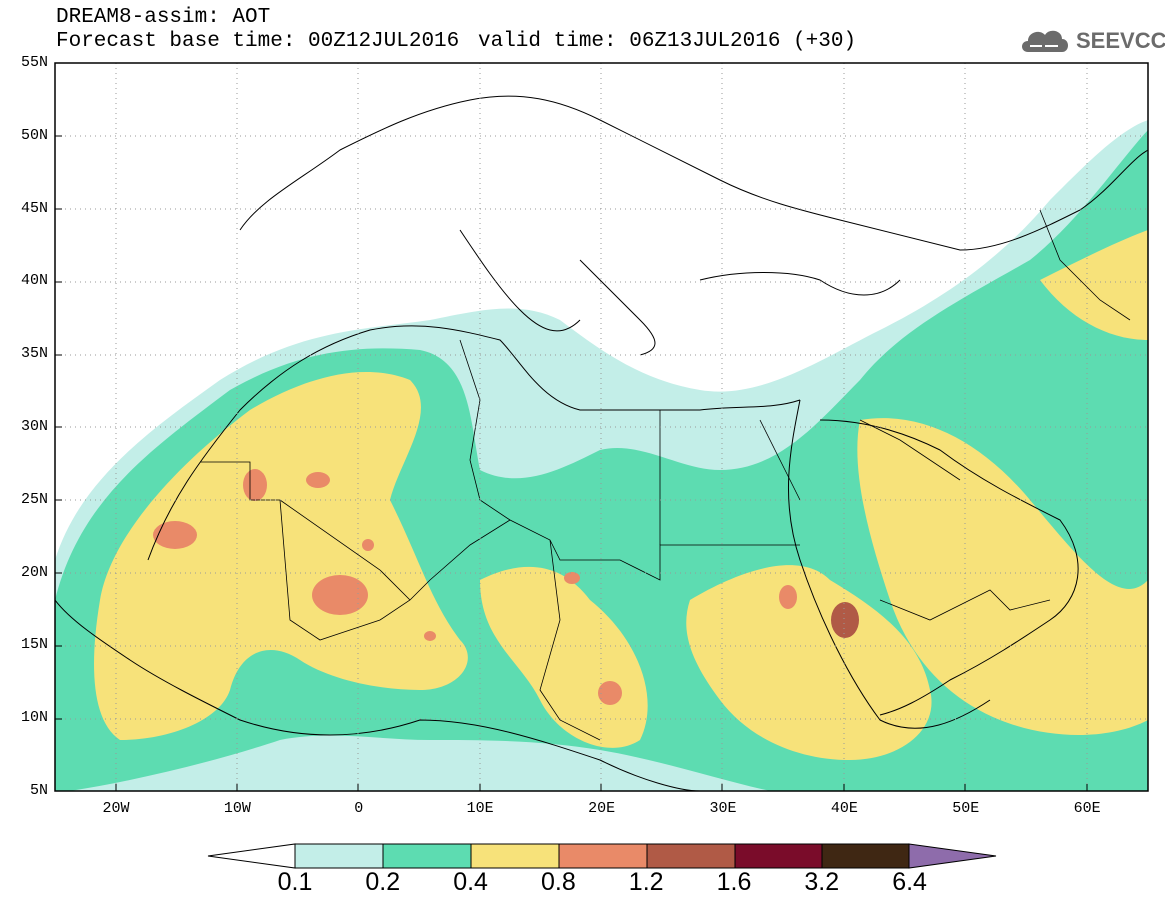  What do you see at coordinates (34, 208) in the screenshot?
I see `lat-tick-label: 45N` at bounding box center [34, 208].